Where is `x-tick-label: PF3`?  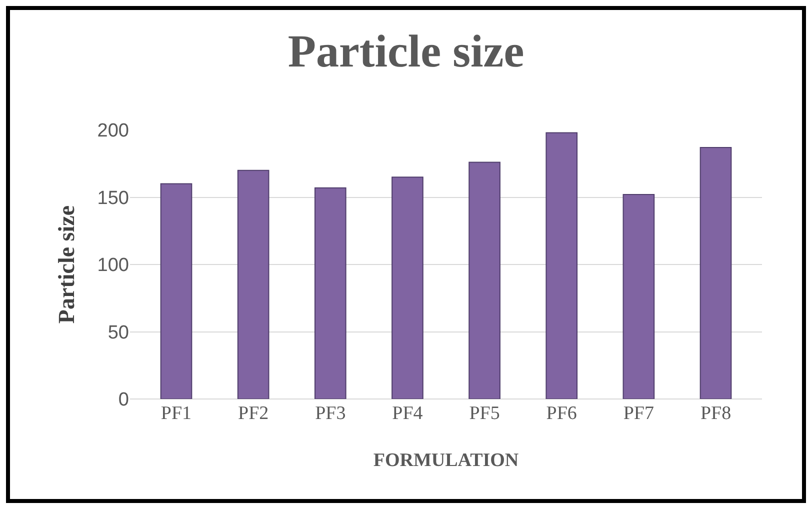
x-tick-label: PF3 is located at coordinates (330, 413).